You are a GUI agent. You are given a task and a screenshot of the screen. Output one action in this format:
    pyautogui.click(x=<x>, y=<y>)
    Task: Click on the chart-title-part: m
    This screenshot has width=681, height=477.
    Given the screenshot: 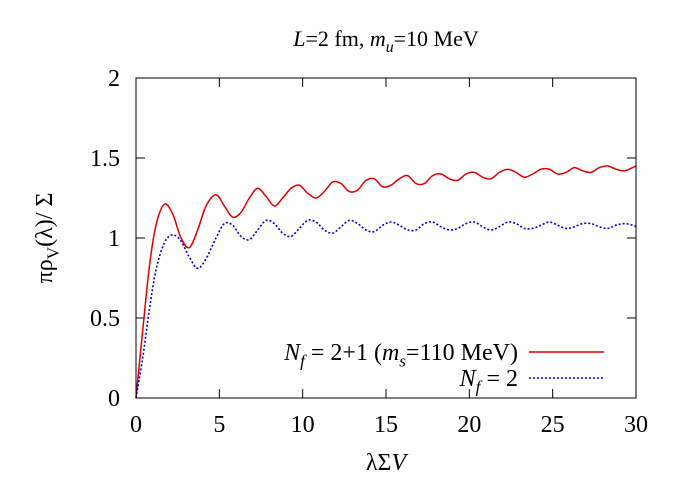 What is the action you would take?
    pyautogui.click(x=378, y=38)
    